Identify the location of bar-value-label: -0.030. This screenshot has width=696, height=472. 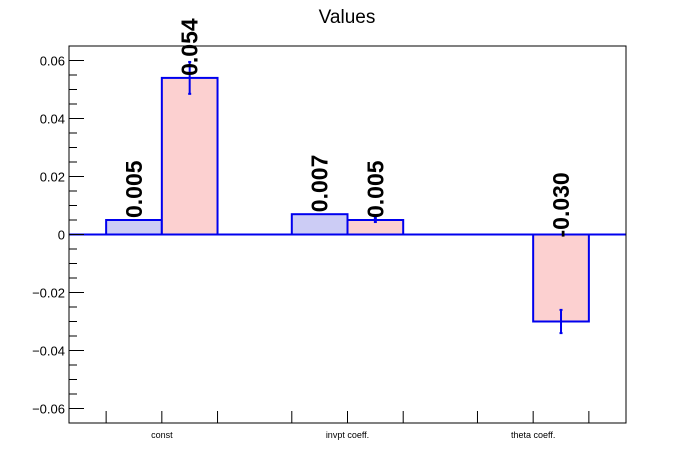
(561, 204).